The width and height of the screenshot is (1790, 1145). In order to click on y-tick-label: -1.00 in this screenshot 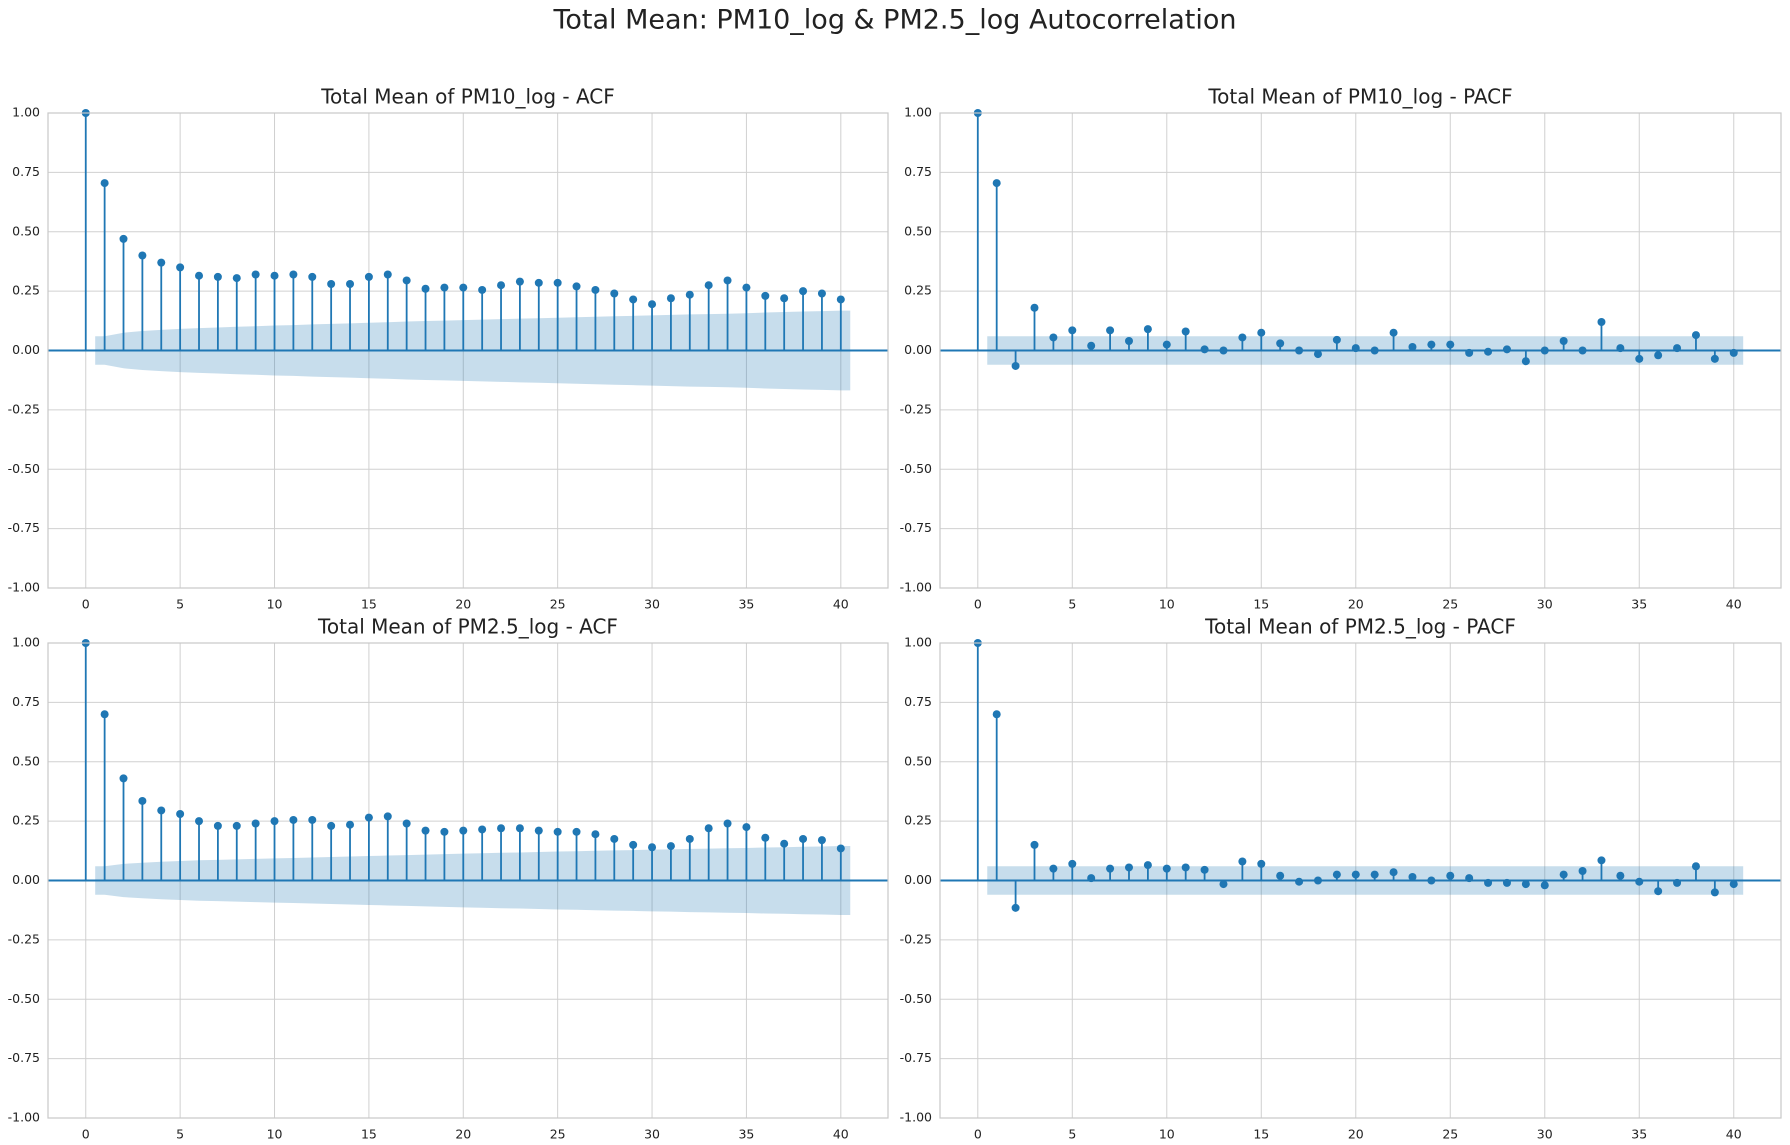, I will do `click(916, 1117)`.